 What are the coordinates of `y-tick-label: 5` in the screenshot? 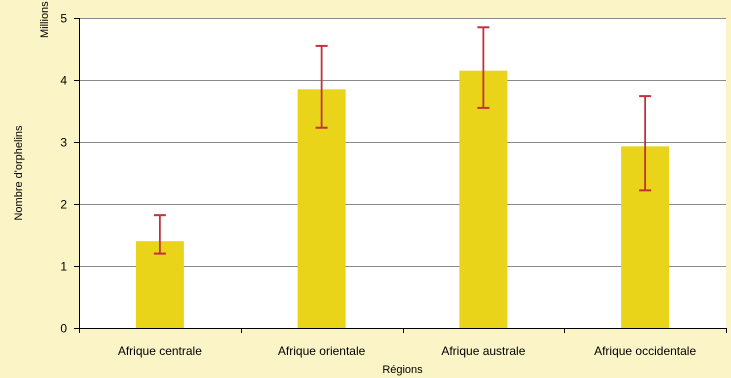 It's located at (63, 19).